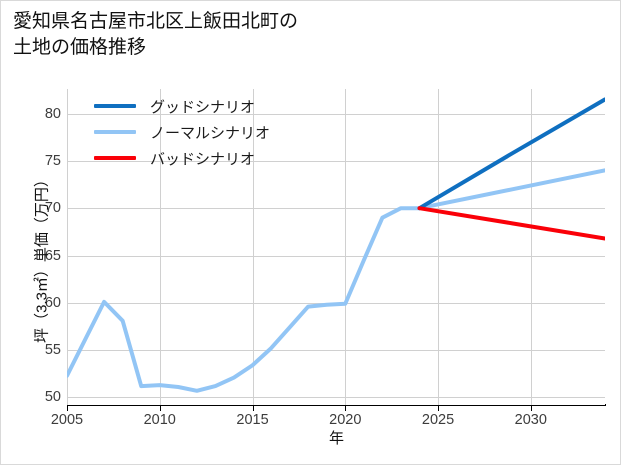 This screenshot has height=465, width=621. What do you see at coordinates (52, 255) in the screenshot?
I see `y-tick-label: 65` at bounding box center [52, 255].